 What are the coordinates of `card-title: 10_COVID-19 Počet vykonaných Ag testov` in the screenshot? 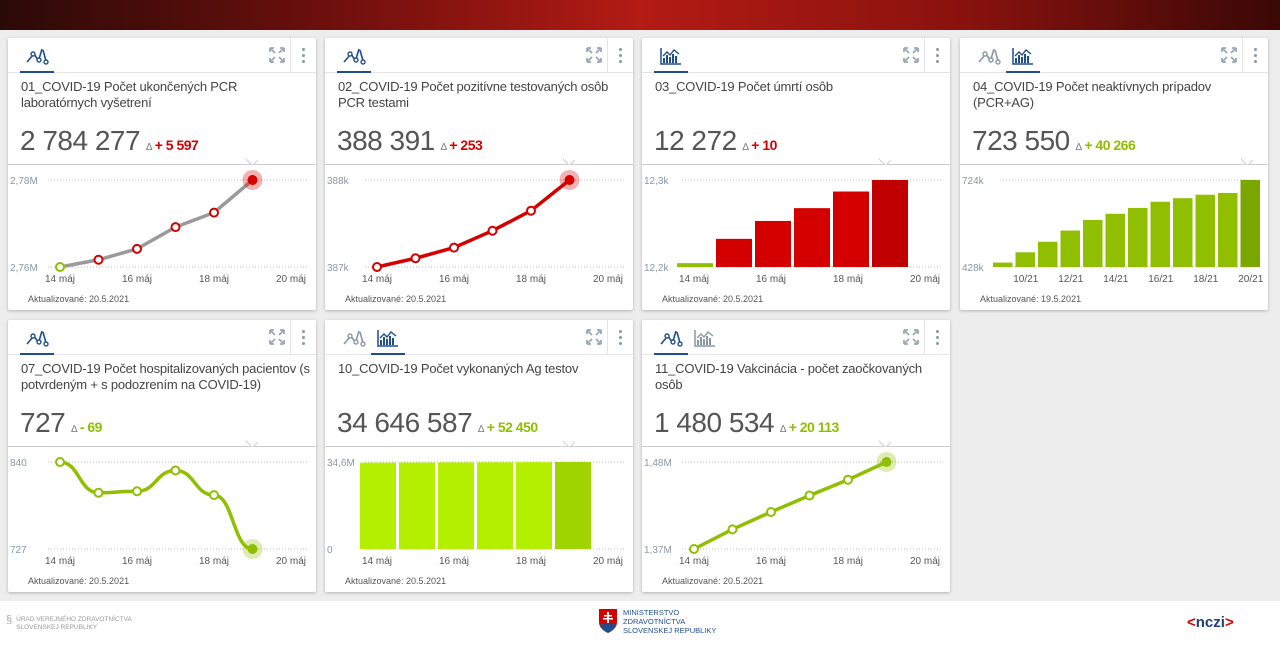 It's located at (458, 368).